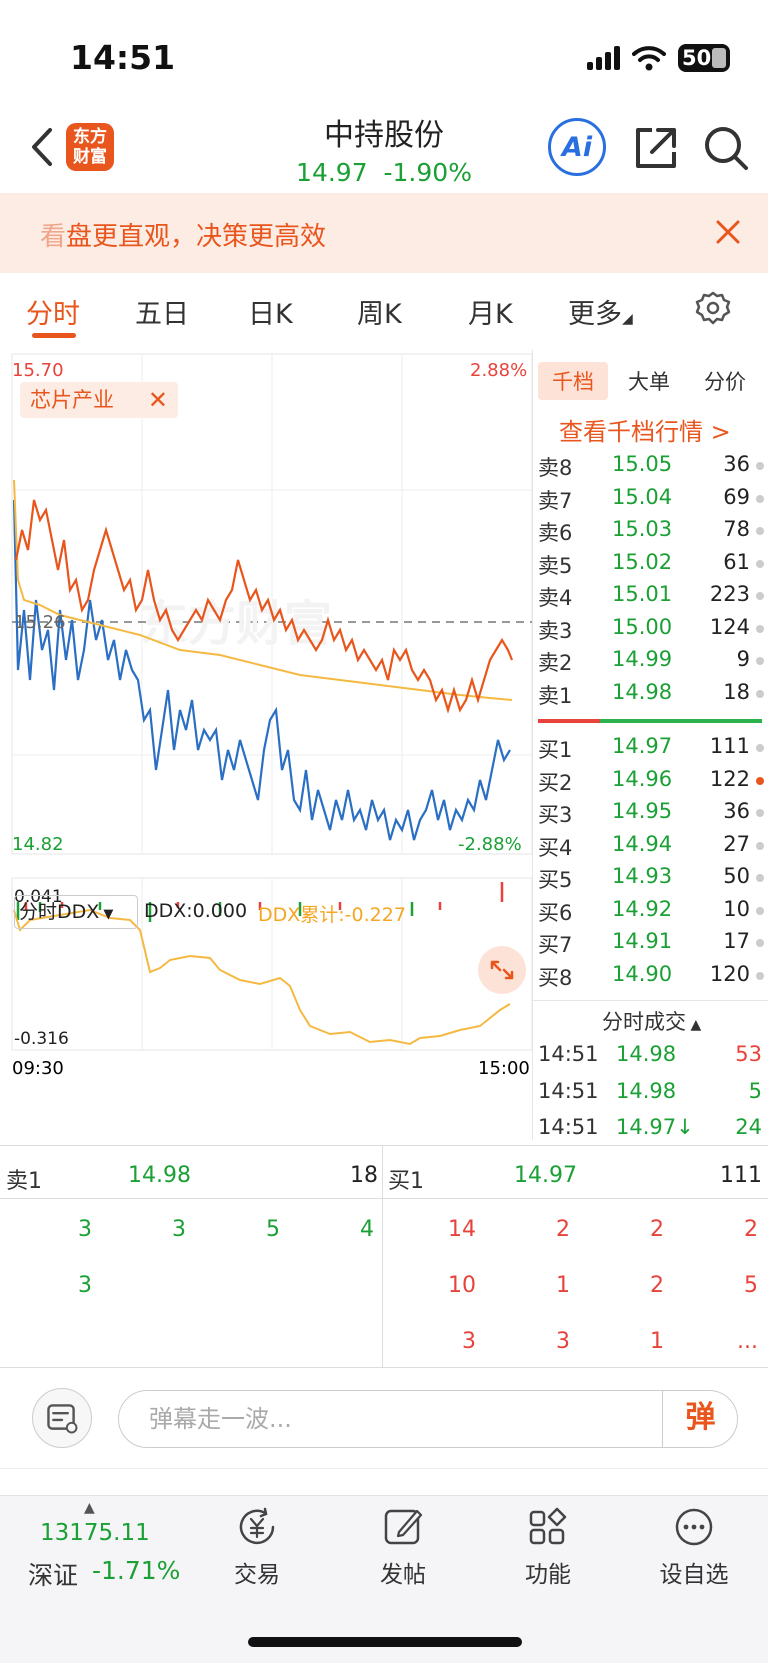  What do you see at coordinates (658, 58) in the screenshot?
I see `status-icons: 50` at bounding box center [658, 58].